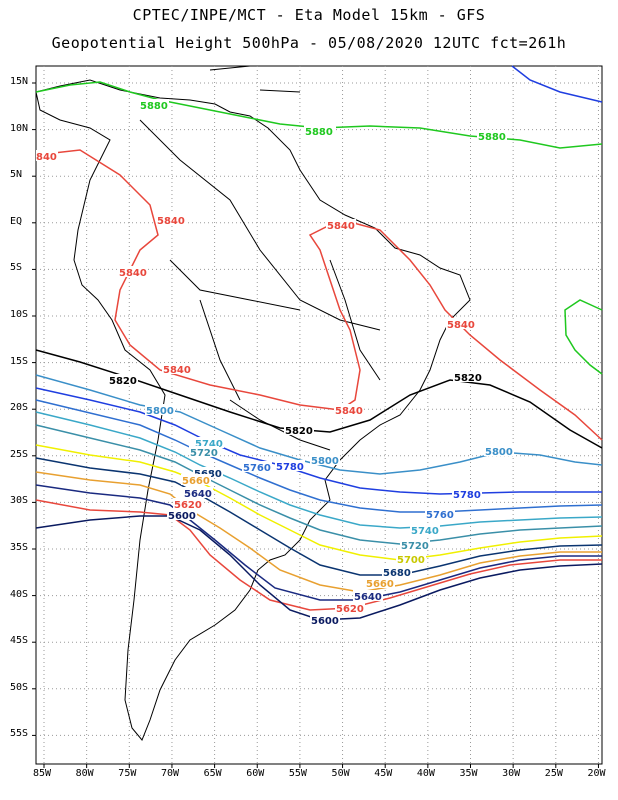  What do you see at coordinates (19, 361) in the screenshot?
I see `latitude-label: 15S` at bounding box center [19, 361].